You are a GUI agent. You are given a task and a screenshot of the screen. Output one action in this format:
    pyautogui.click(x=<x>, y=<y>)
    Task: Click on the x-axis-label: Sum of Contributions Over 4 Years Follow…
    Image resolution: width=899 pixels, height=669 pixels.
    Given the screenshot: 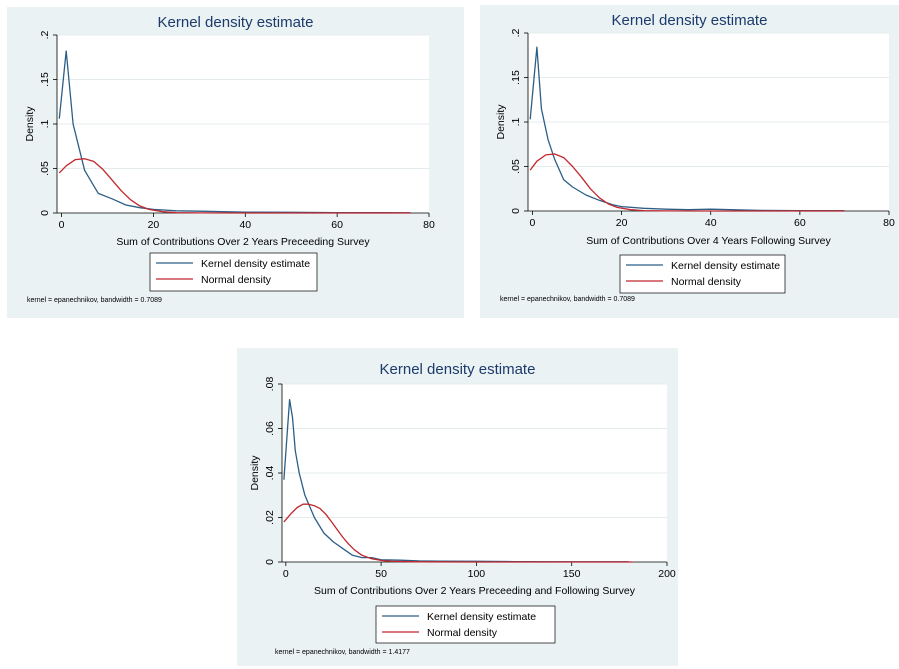 What is the action you would take?
    pyautogui.click(x=708, y=241)
    